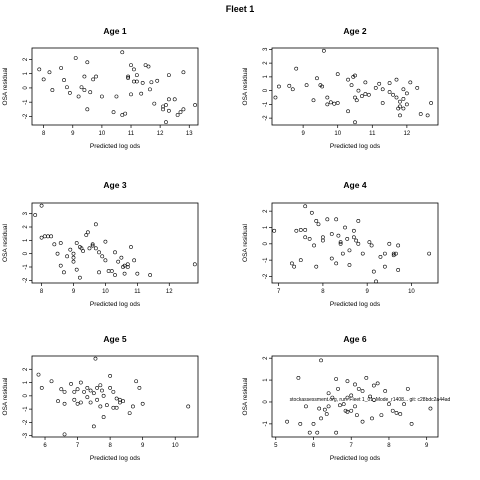 This screenshot has height=480, width=480. Describe the element at coordinates (314, 446) in the screenshot. I see `x-tick-label: 6` at that location.